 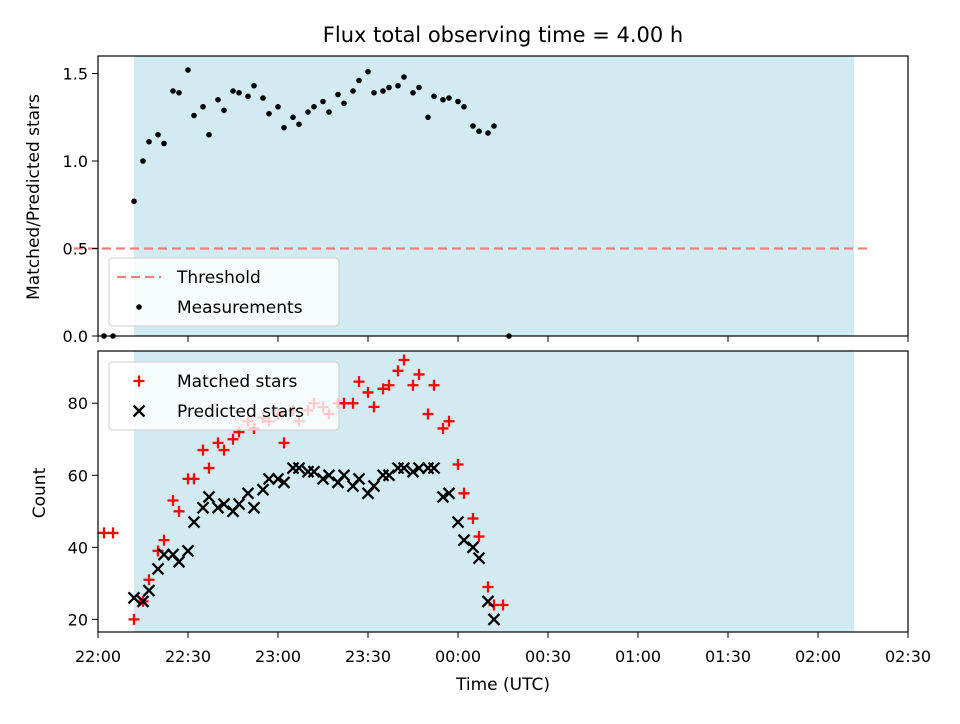 What do you see at coordinates (728, 656) in the screenshot?
I see `x-tick-label: 01:30` at bounding box center [728, 656].